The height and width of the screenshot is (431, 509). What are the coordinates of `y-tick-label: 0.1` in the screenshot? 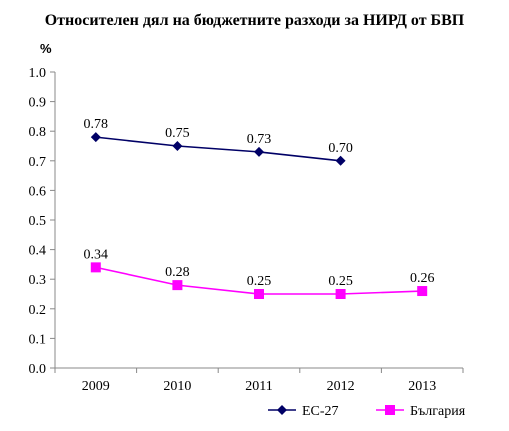 It's located at (38, 339).